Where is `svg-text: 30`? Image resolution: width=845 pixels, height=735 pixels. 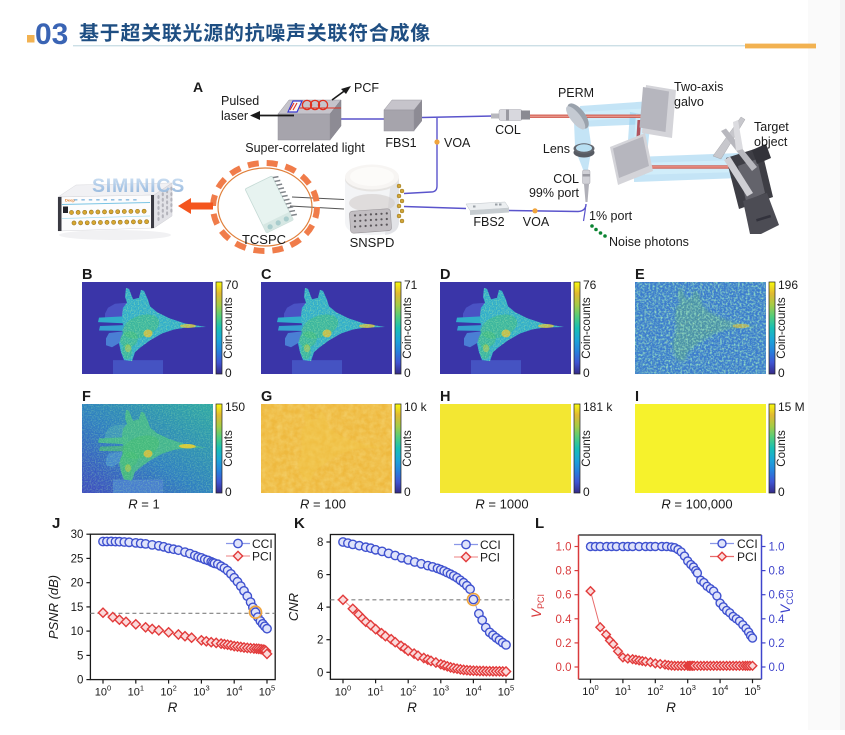
svg-text: 30 is located at coordinates (77, 535).